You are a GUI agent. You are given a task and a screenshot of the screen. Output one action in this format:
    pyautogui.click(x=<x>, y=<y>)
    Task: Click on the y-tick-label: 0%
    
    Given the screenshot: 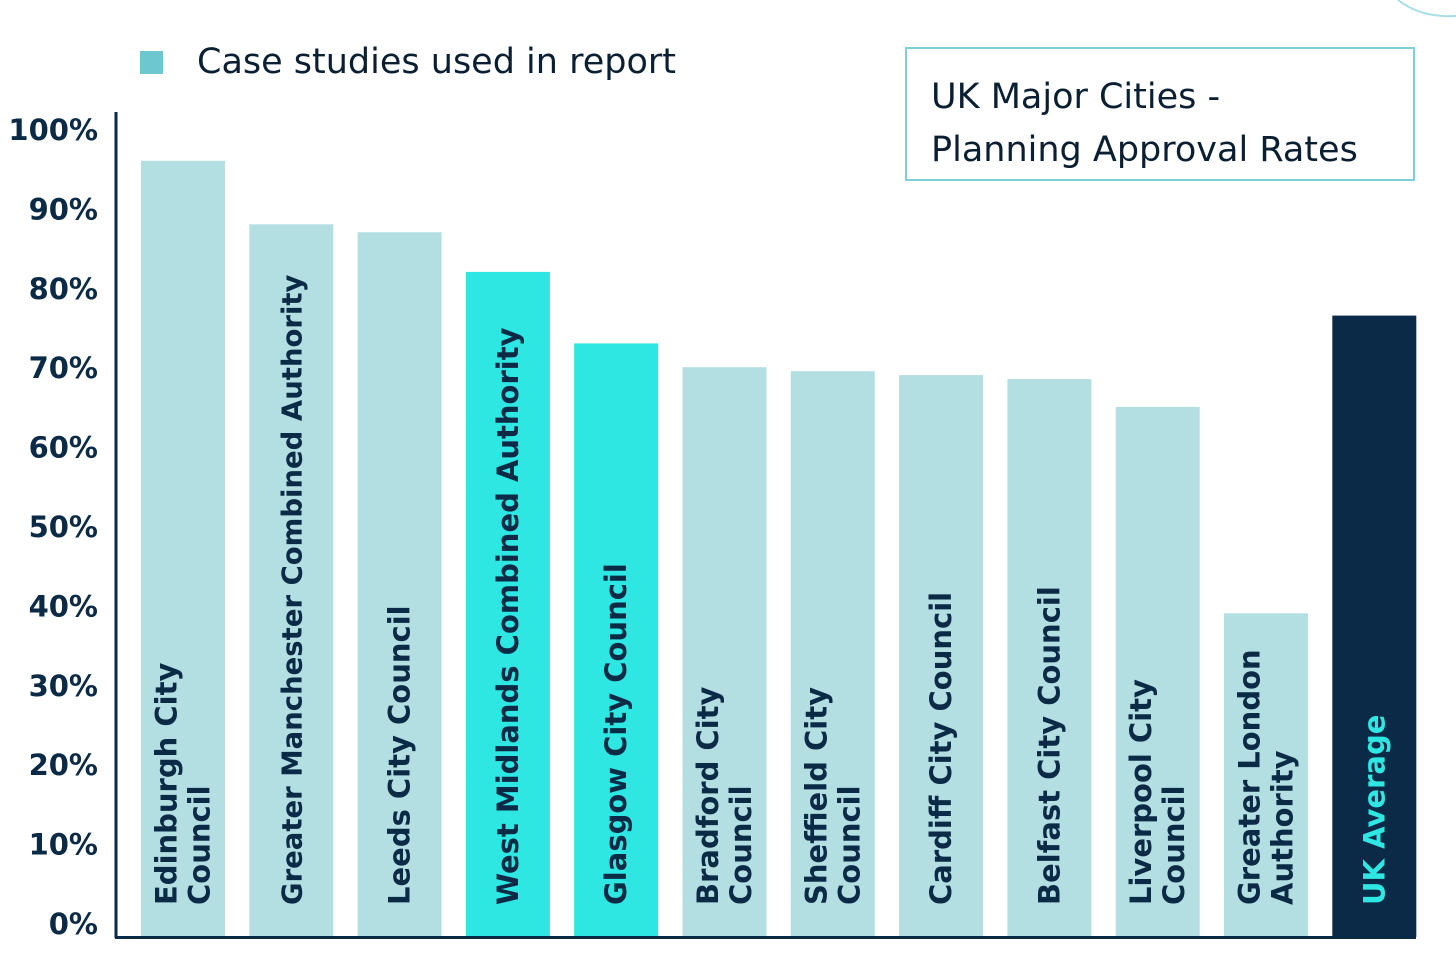 What is the action you would take?
    pyautogui.click(x=73, y=924)
    